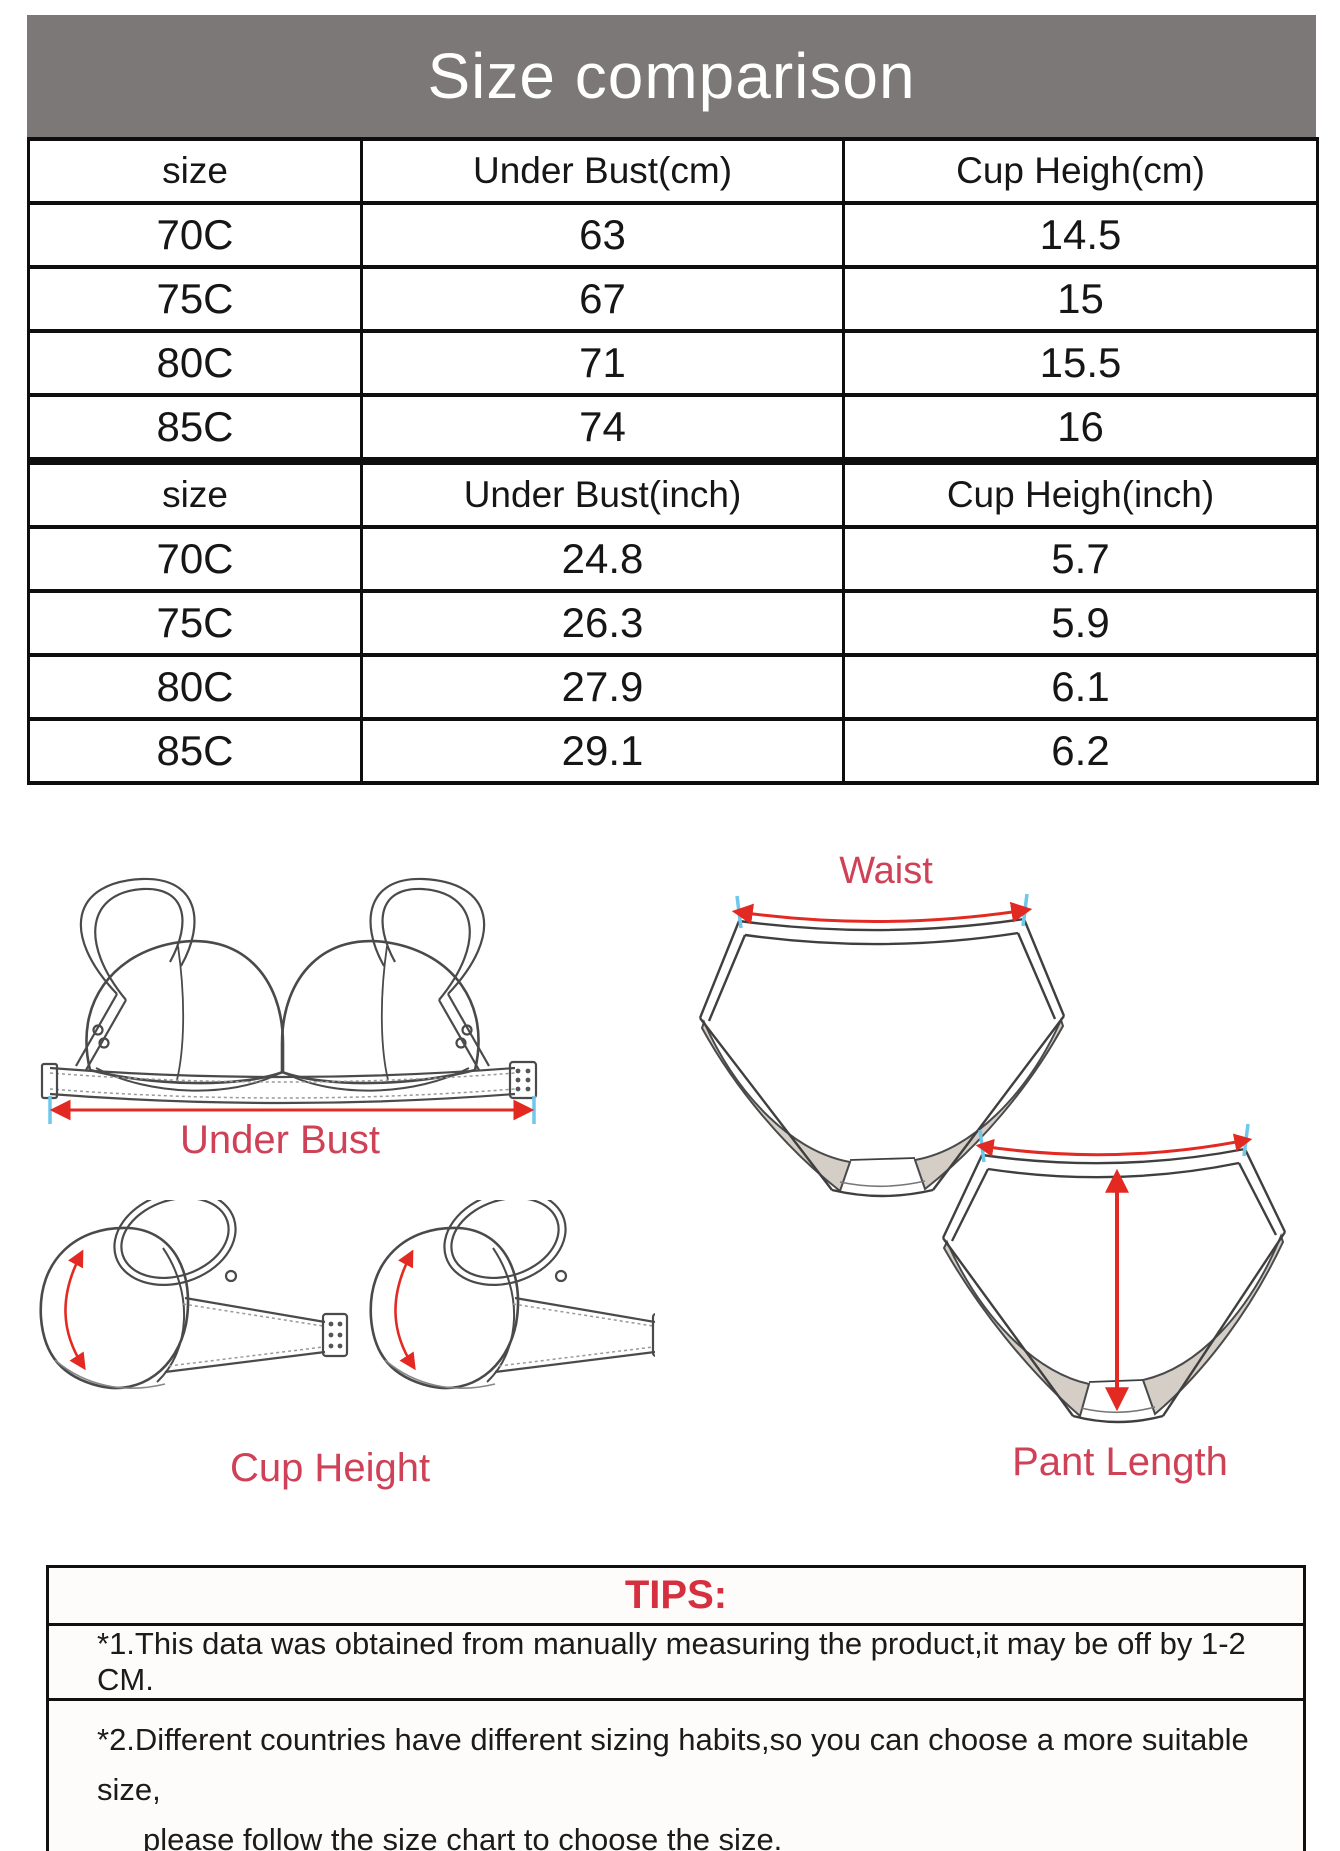 This screenshot has height=1851, width=1340. I want to click on header-size-cm: size, so click(195, 171).